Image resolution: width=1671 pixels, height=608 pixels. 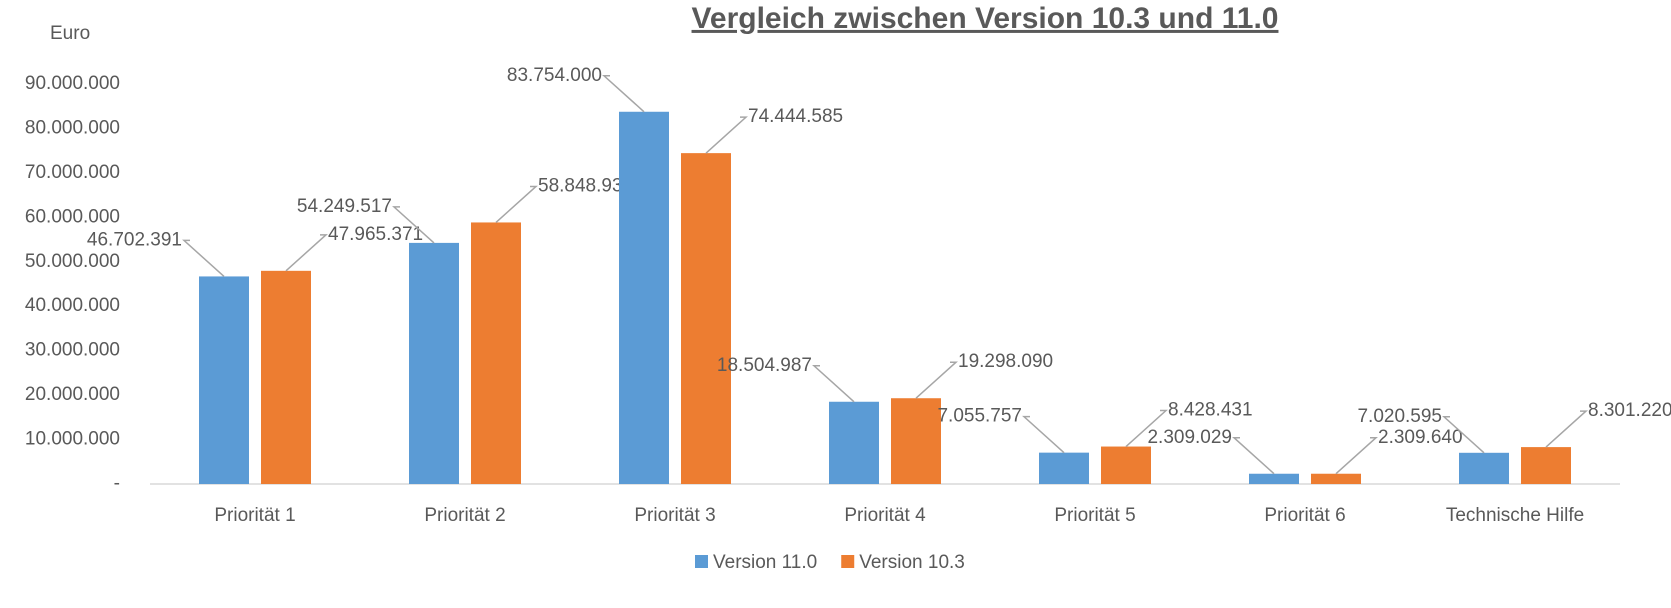 What do you see at coordinates (979, 416) in the screenshot?
I see `data-label: 7.055.757` at bounding box center [979, 416].